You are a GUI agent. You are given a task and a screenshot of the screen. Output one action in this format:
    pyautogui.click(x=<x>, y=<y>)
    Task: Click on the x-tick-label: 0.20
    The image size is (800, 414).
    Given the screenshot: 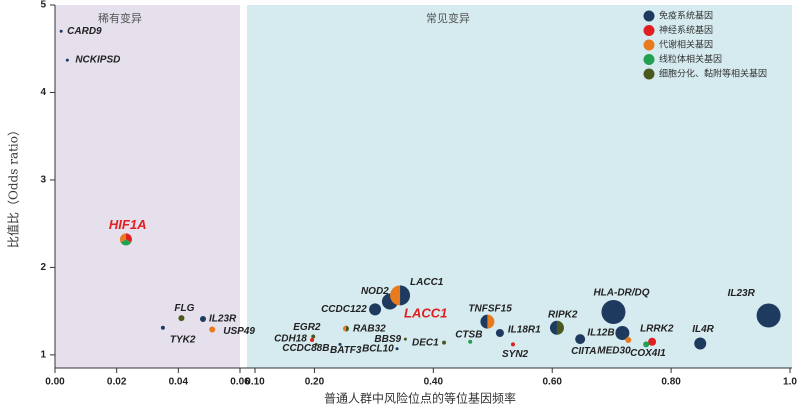 What is the action you would take?
    pyautogui.click(x=315, y=382)
    